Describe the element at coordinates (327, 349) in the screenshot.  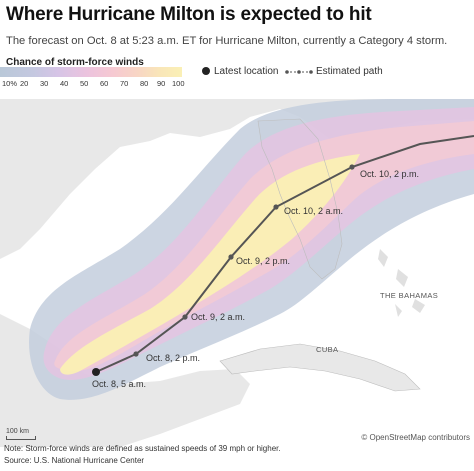
I see `place-label-cuba: CUBA` at that location.